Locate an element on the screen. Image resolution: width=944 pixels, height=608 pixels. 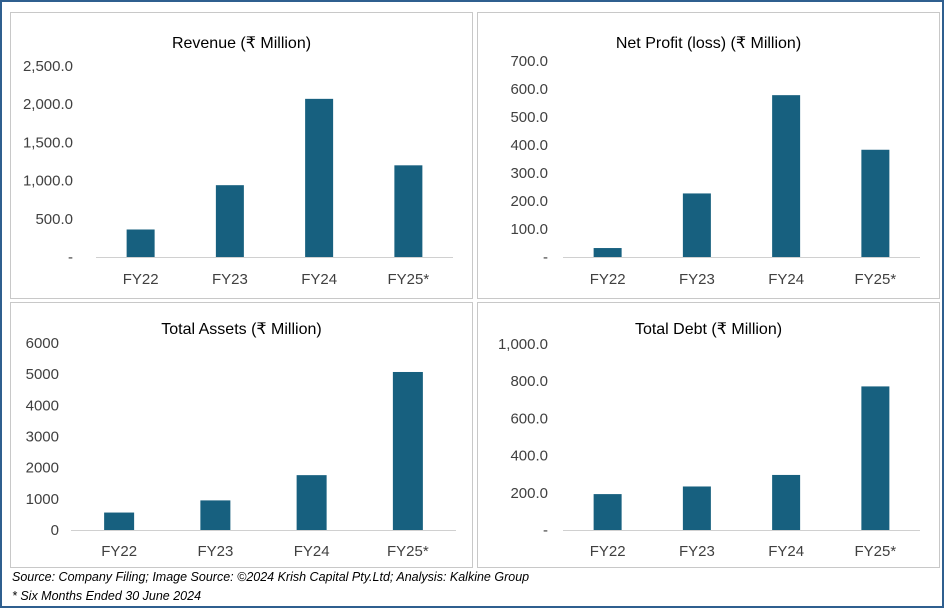
total-assets-y-tick: 3000 is located at coordinates (42, 437).